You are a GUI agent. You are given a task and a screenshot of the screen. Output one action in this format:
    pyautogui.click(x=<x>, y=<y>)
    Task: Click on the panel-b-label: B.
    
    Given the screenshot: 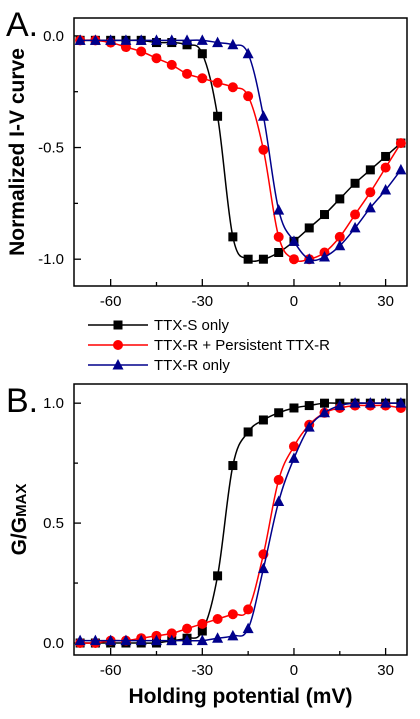 What is the action you would take?
    pyautogui.click(x=22, y=401)
    